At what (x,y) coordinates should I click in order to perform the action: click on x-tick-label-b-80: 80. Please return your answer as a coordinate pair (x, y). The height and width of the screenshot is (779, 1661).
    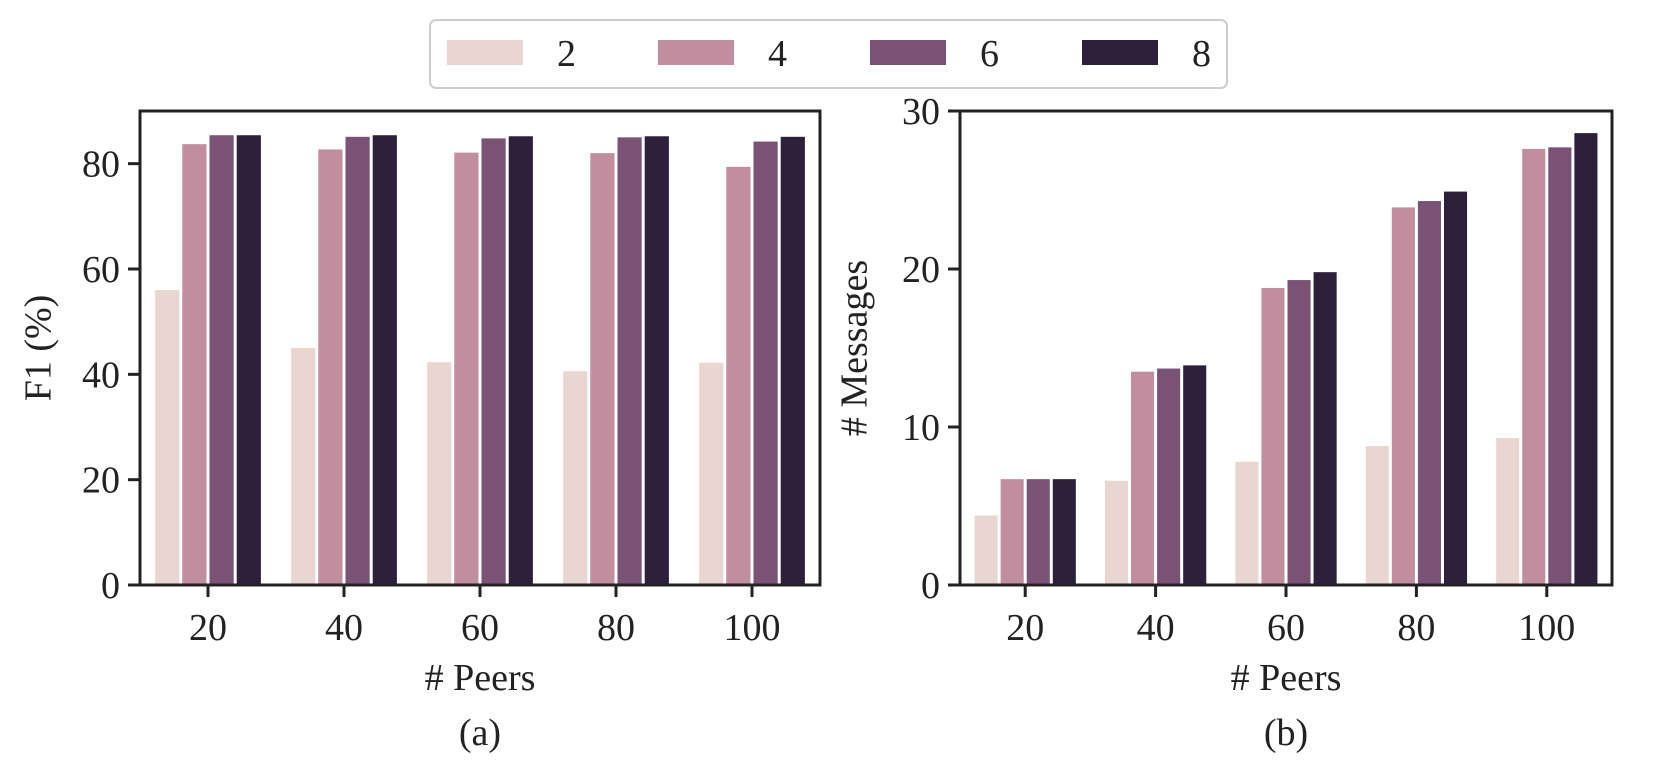
    Looking at the image, I should click on (1416, 628).